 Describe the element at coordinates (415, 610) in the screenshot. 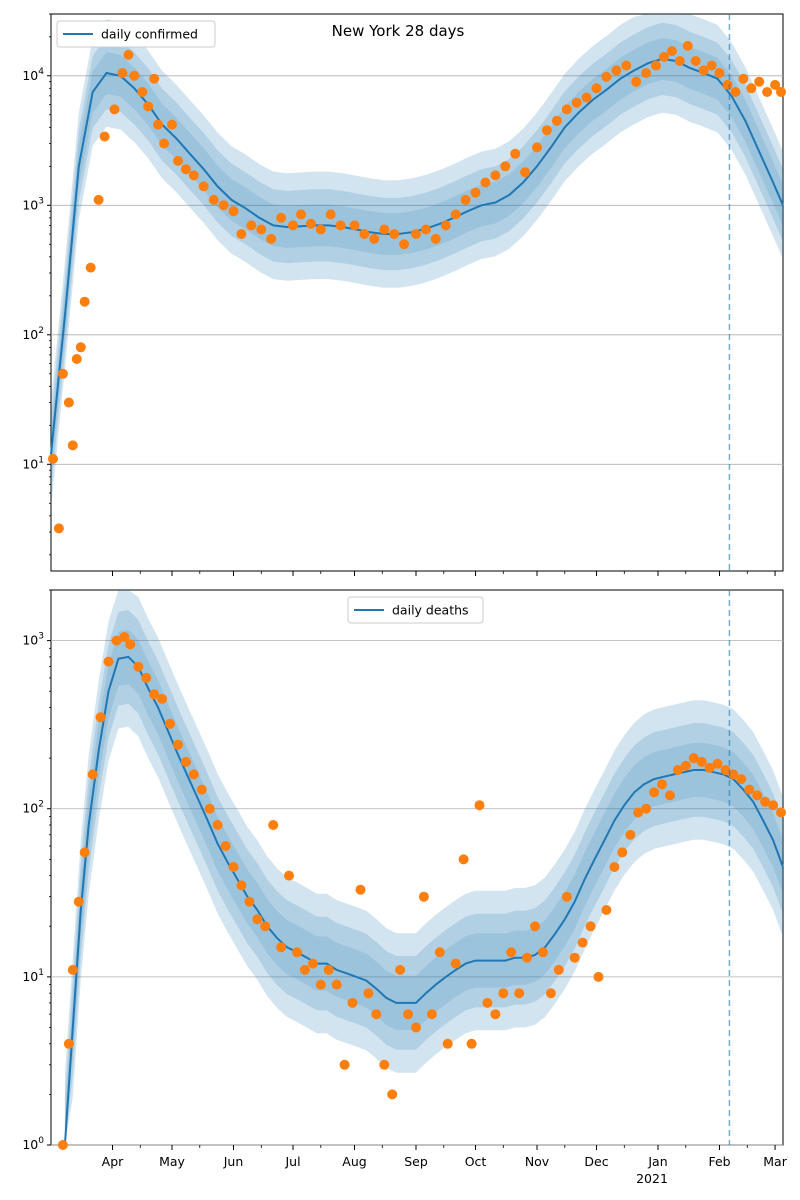

I see `bottom-legend-box` at that location.